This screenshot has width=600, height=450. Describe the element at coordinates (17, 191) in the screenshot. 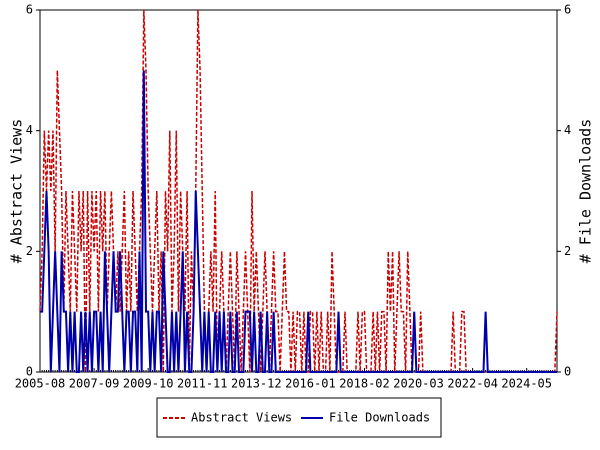

I see `y-axis-label: # Abstract Views` at that location.